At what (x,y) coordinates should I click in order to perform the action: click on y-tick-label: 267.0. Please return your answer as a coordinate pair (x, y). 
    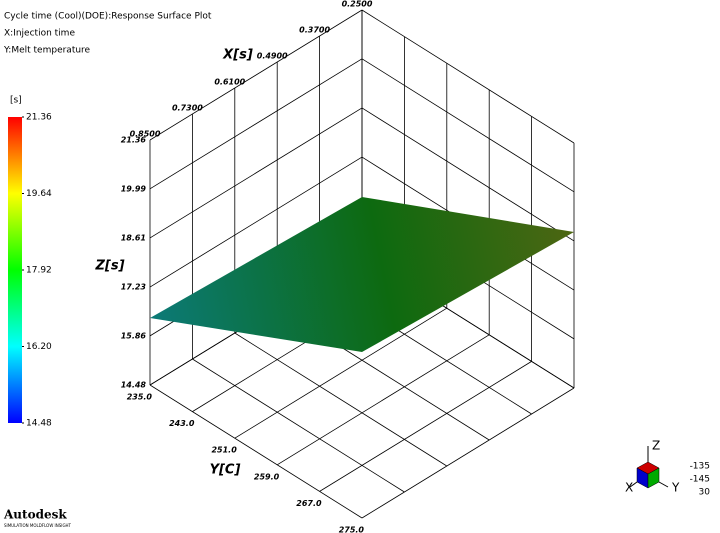
    Looking at the image, I should click on (309, 503).